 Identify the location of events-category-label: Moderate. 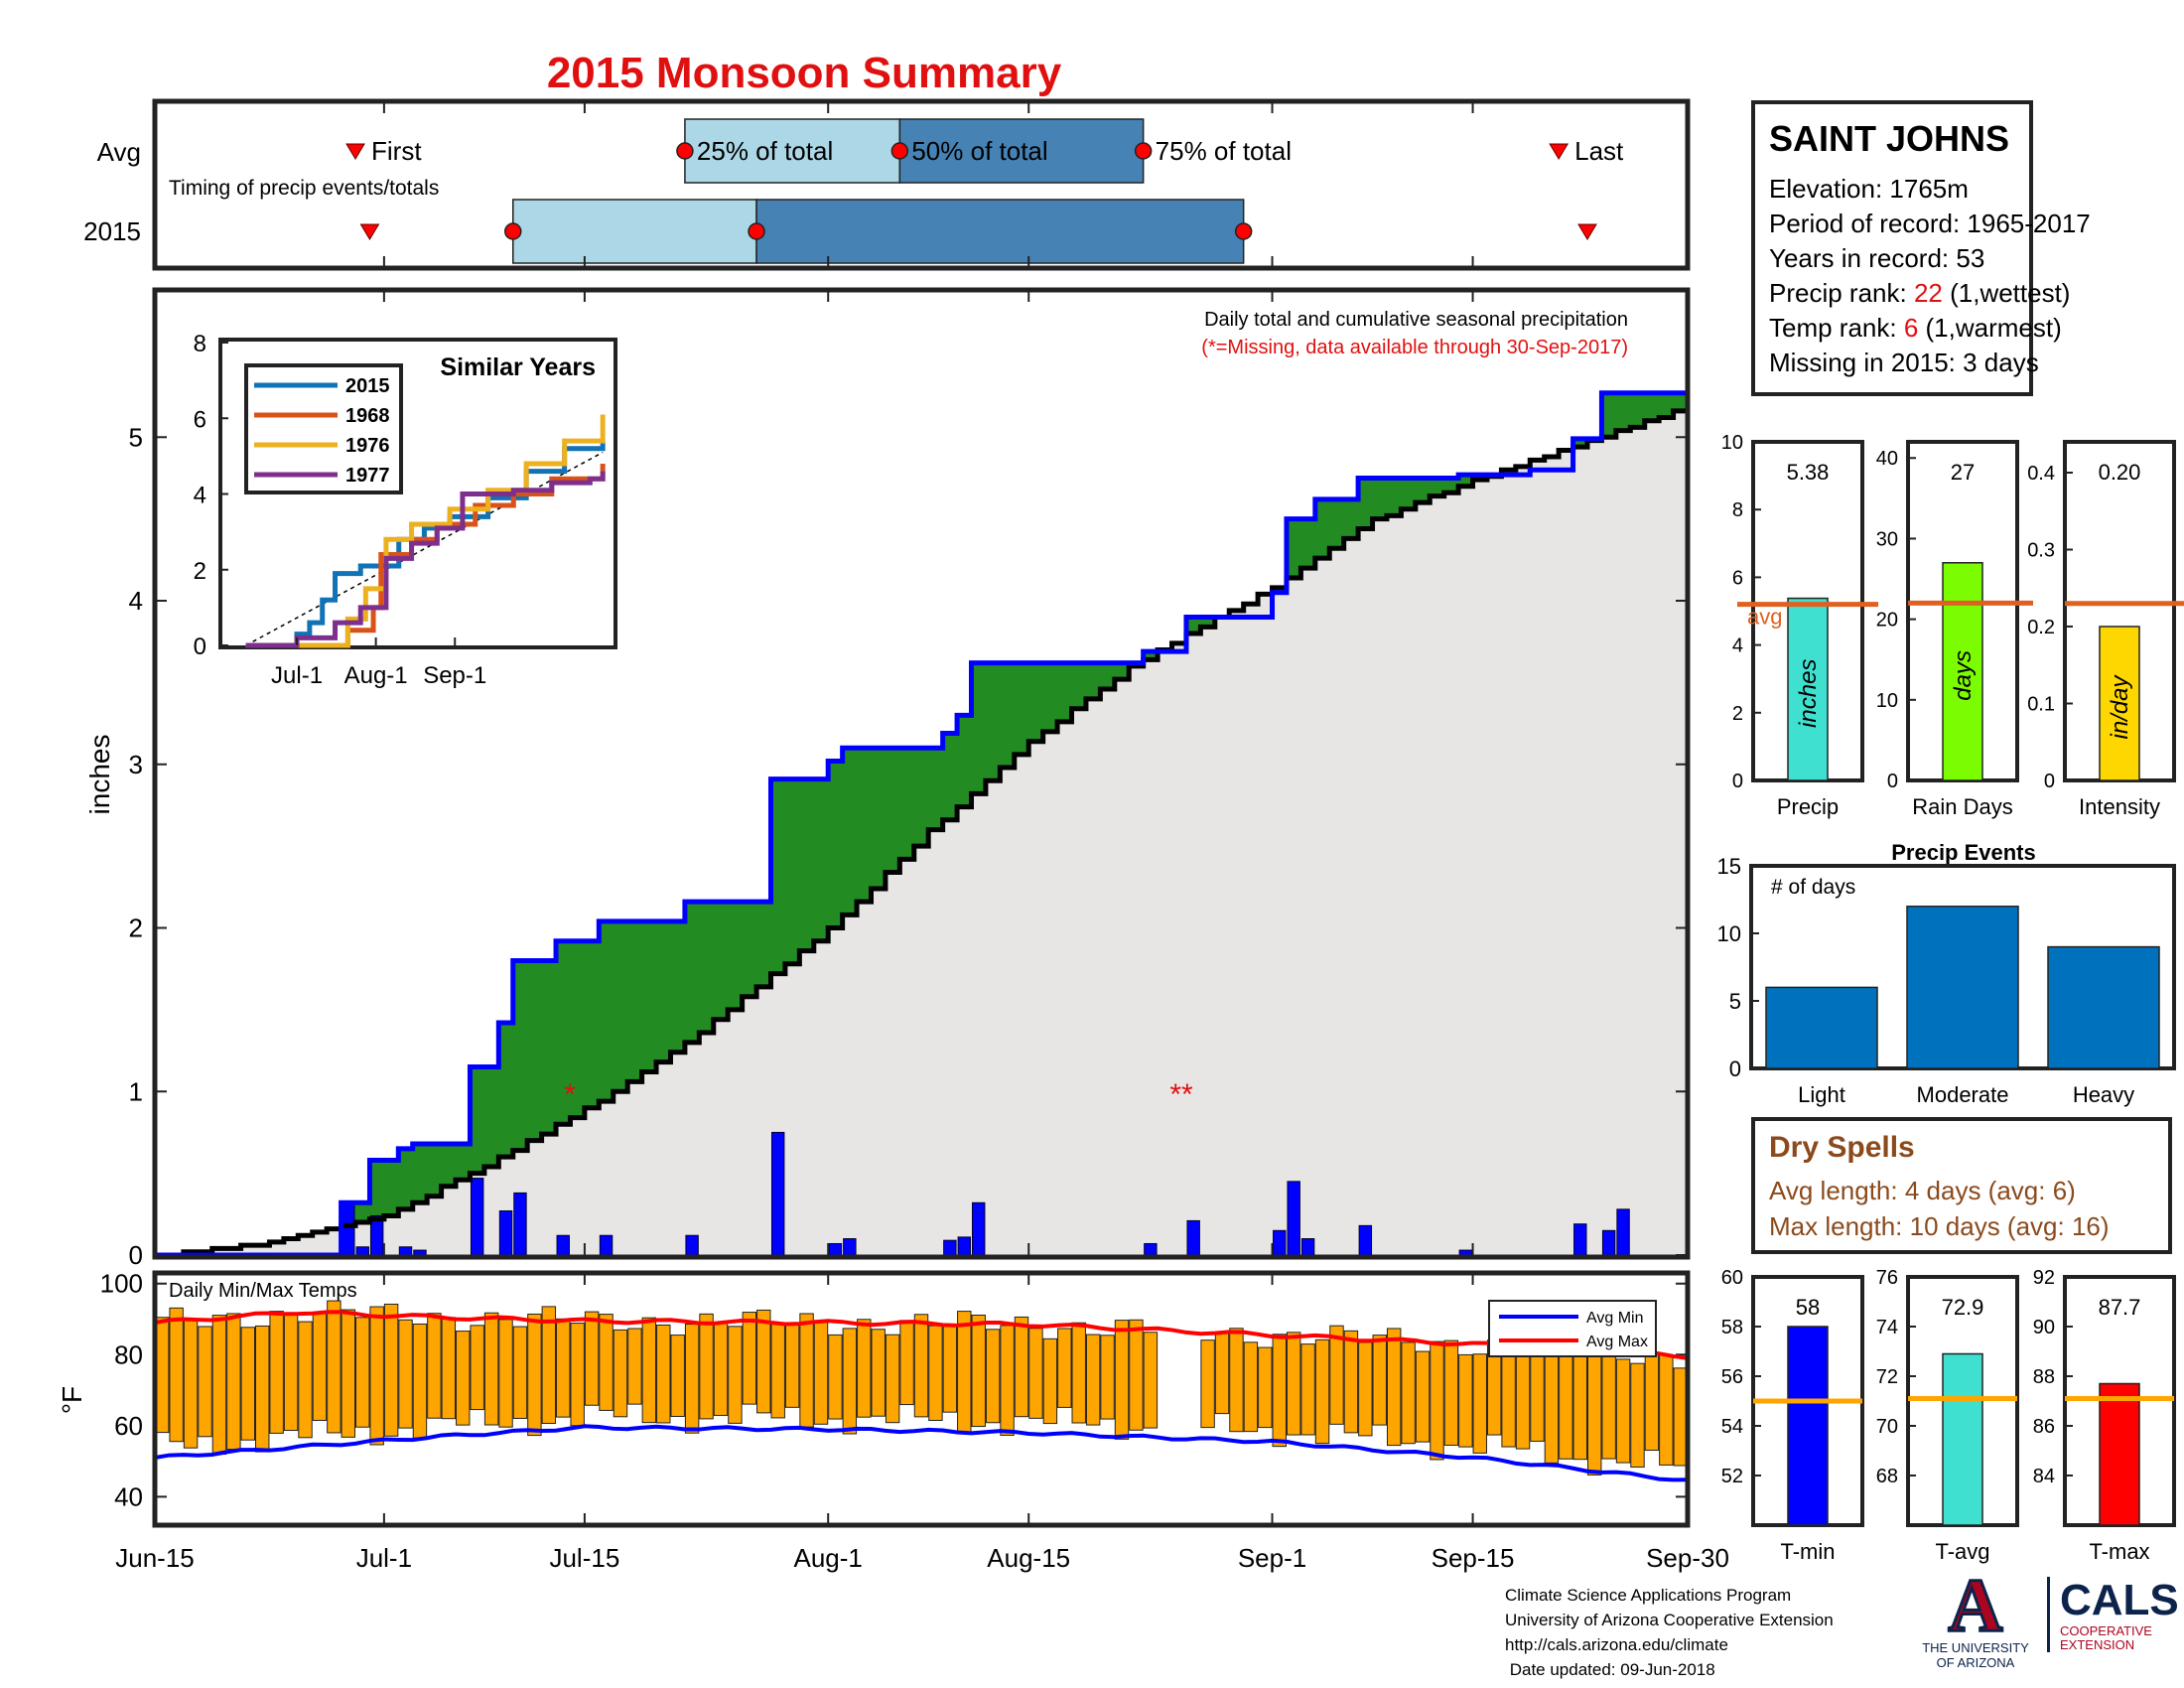
(1963, 1094).